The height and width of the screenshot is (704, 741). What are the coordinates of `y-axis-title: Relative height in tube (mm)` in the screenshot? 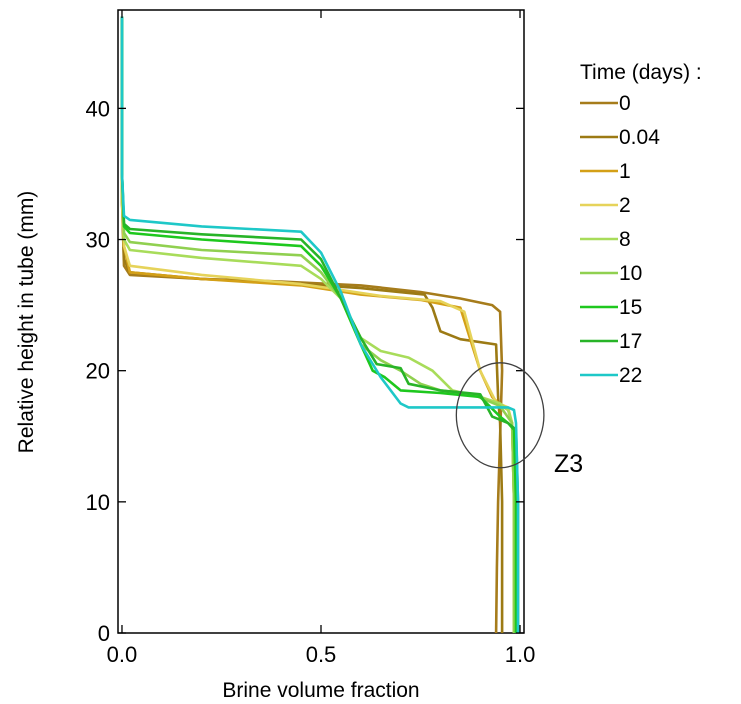 It's located at (26, 322).